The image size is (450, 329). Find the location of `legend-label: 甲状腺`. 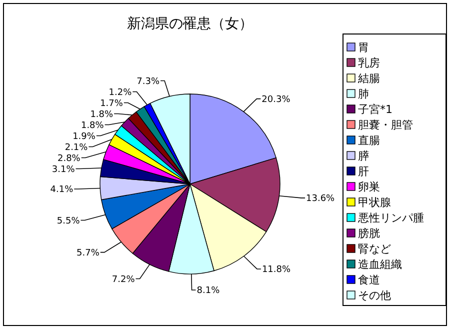

legend-label: 甲状腺 is located at coordinates (374, 203).